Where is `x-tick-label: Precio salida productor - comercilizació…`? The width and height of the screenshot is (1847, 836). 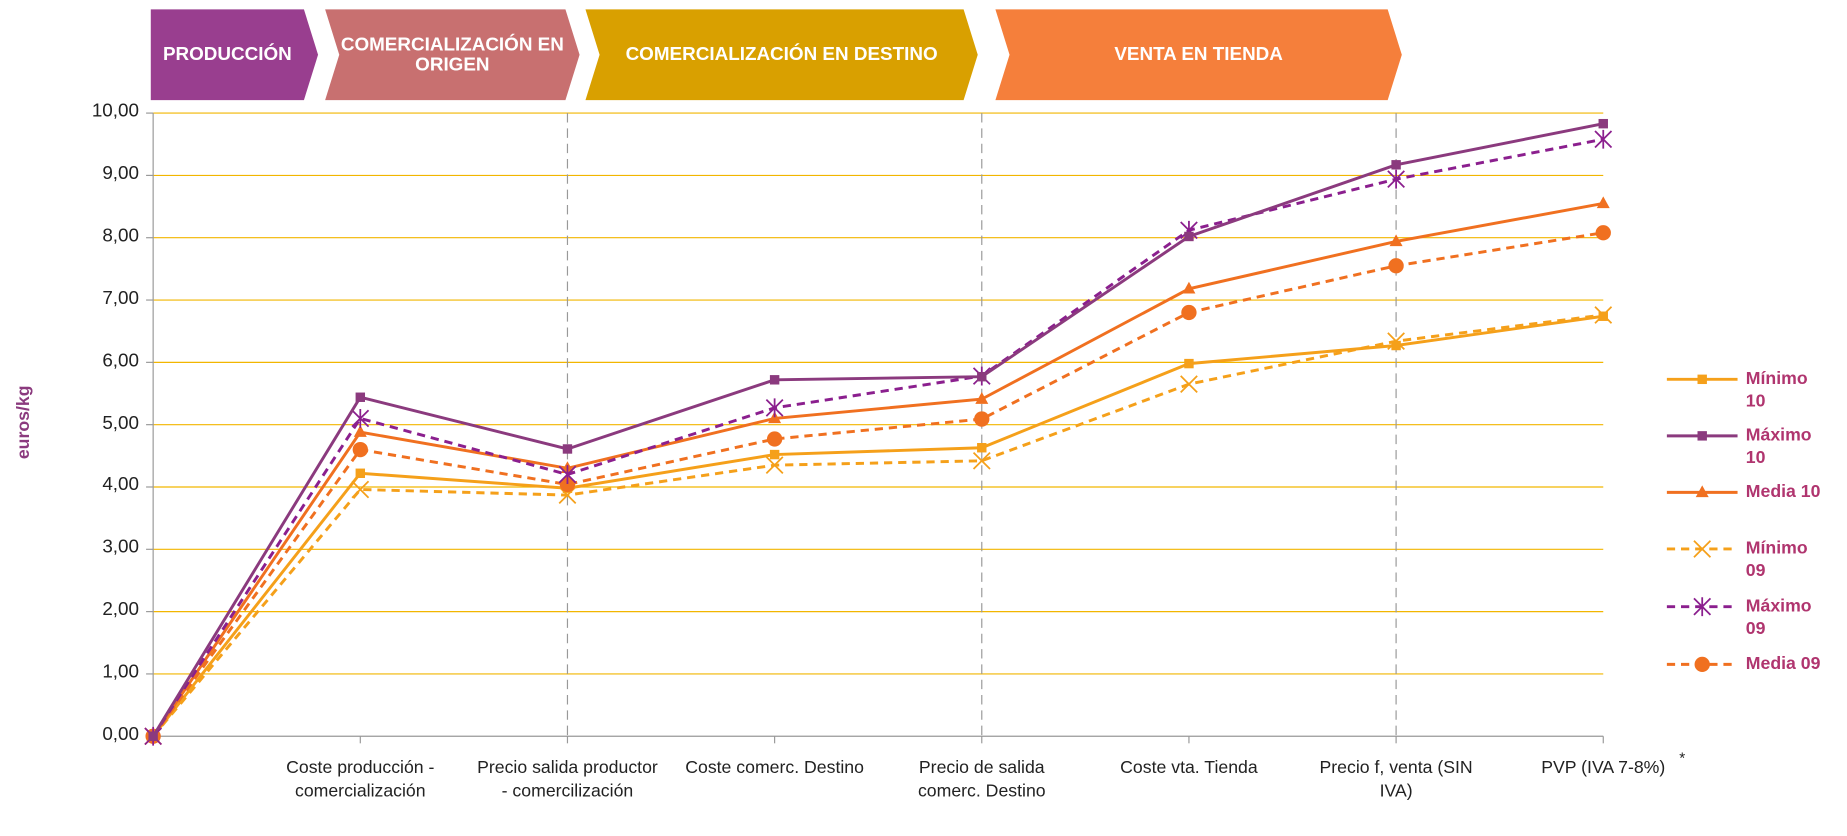
x-tick-label: Precio salida productor - comercilizació… is located at coordinates (567, 779).